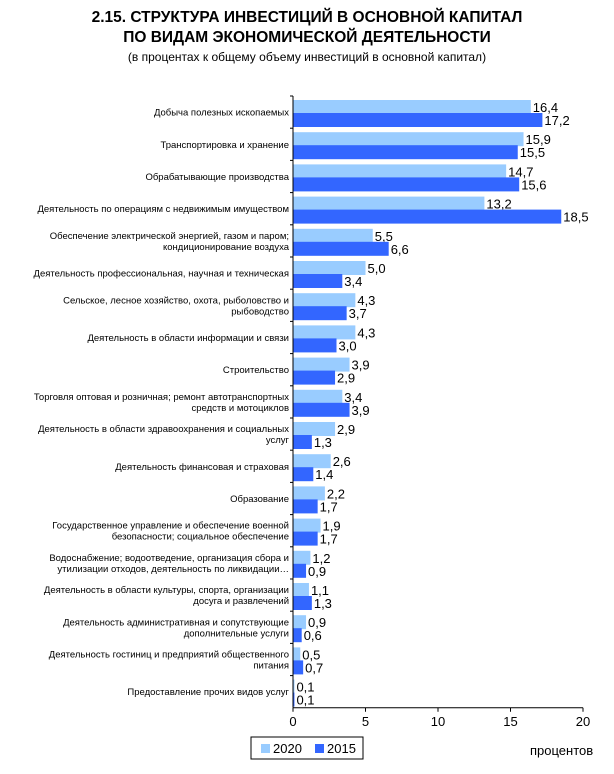  I want to click on data-label-2020: 15,9, so click(538, 139).